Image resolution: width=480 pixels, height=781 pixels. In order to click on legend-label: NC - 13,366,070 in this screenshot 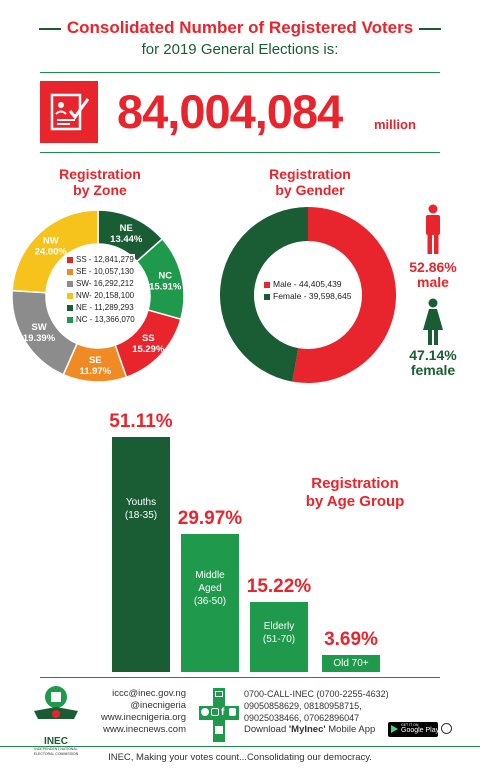, I will do `click(105, 319)`.